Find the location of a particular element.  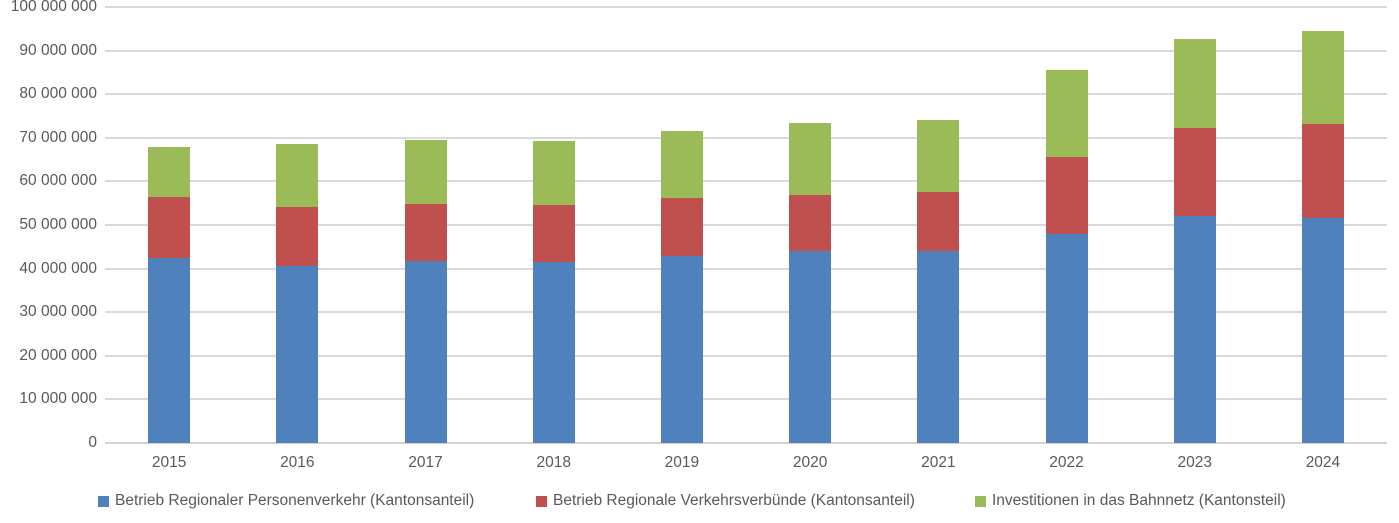

x-tick-label: 2021 is located at coordinates (938, 462).